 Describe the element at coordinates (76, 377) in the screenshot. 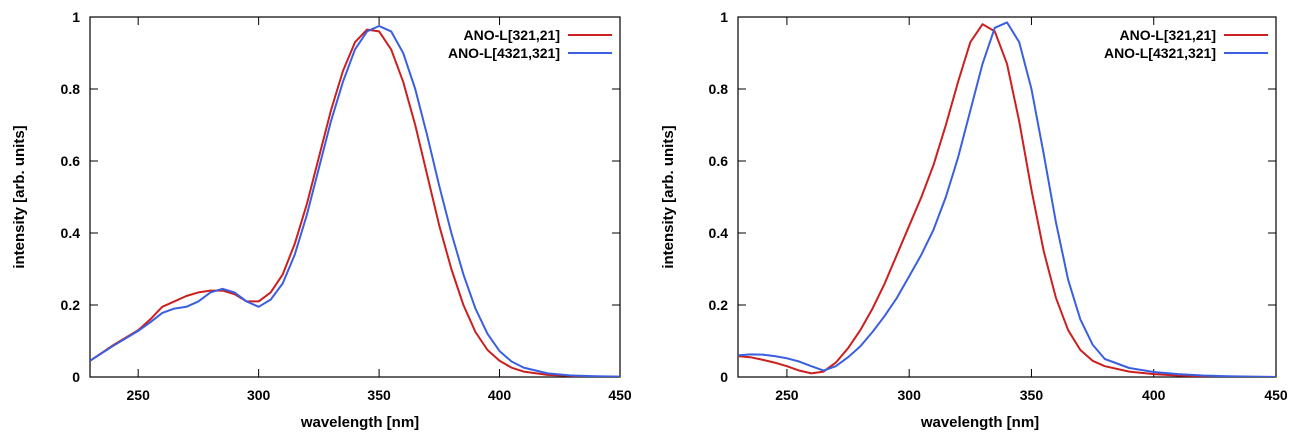

I see `left-y-tick-label: 0` at that location.